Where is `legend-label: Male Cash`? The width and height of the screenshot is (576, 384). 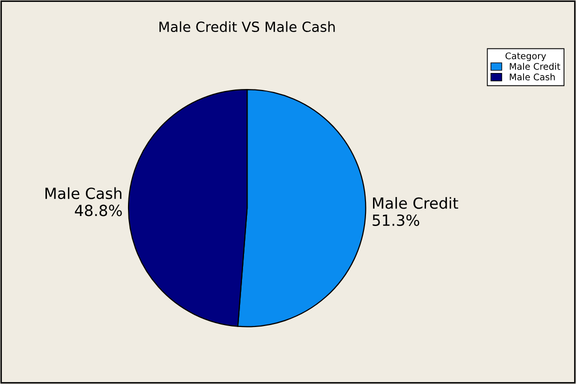 legend-label: Male Cash is located at coordinates (532, 76).